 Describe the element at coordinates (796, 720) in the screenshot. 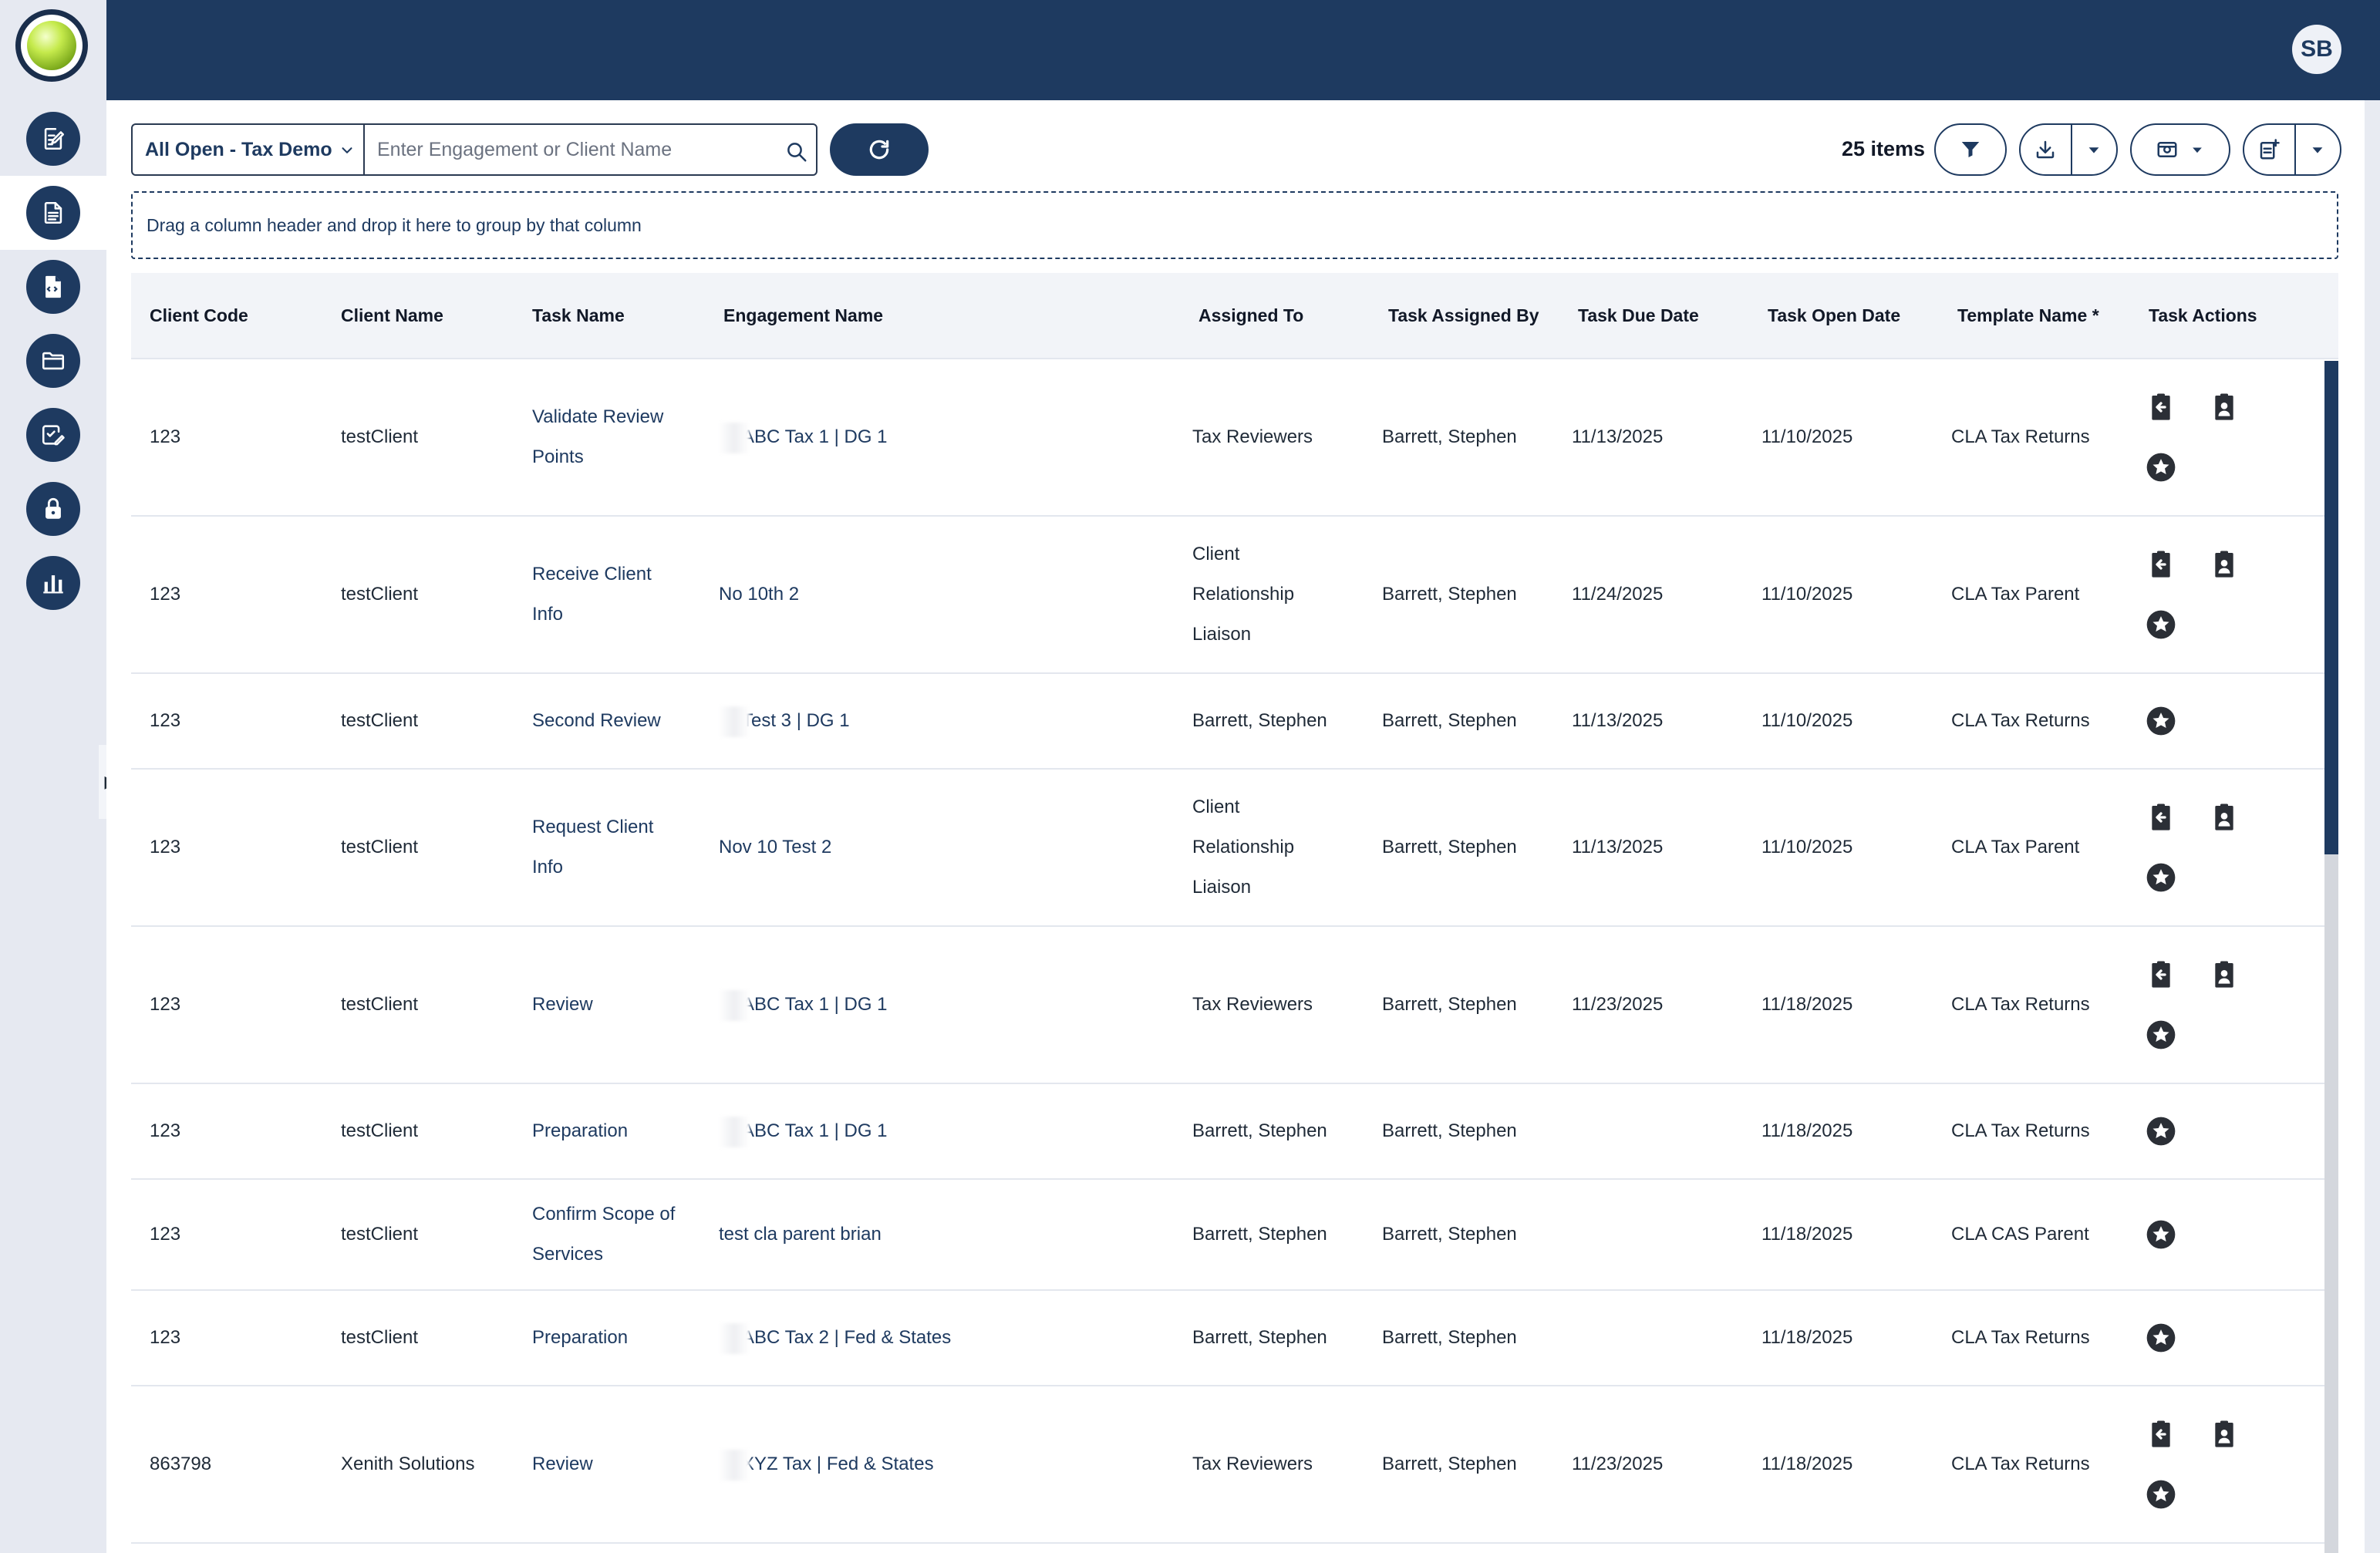

I see `engagement-link: Test 3 | DG 1` at that location.